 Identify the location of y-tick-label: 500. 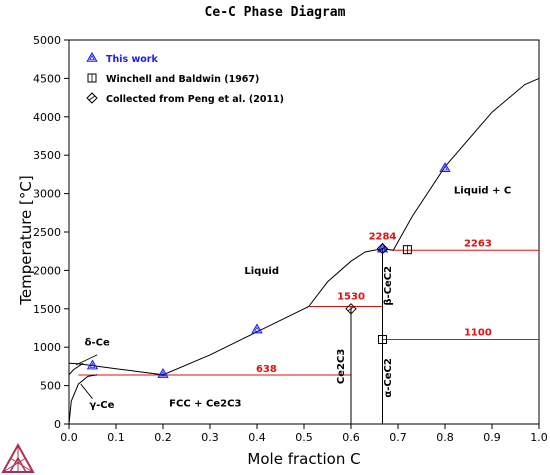
(50, 386).